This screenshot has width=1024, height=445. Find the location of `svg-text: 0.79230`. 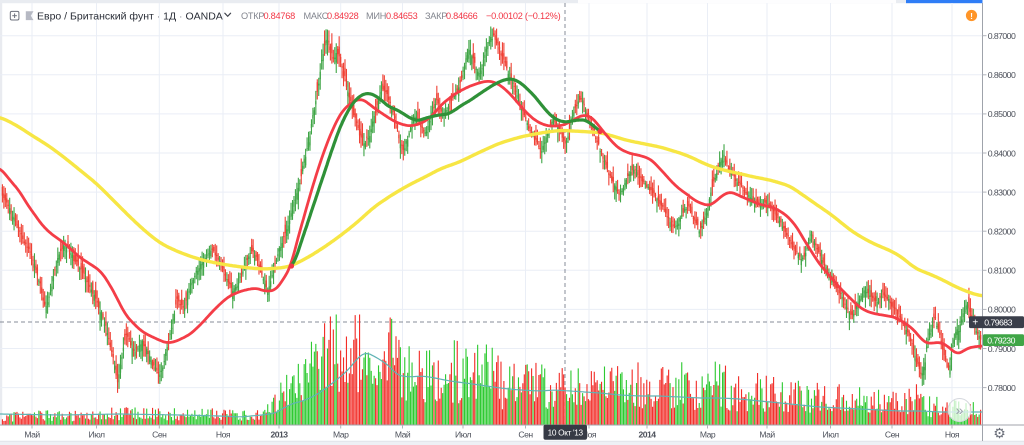

svg-text: 0.79230 is located at coordinates (1001, 340).